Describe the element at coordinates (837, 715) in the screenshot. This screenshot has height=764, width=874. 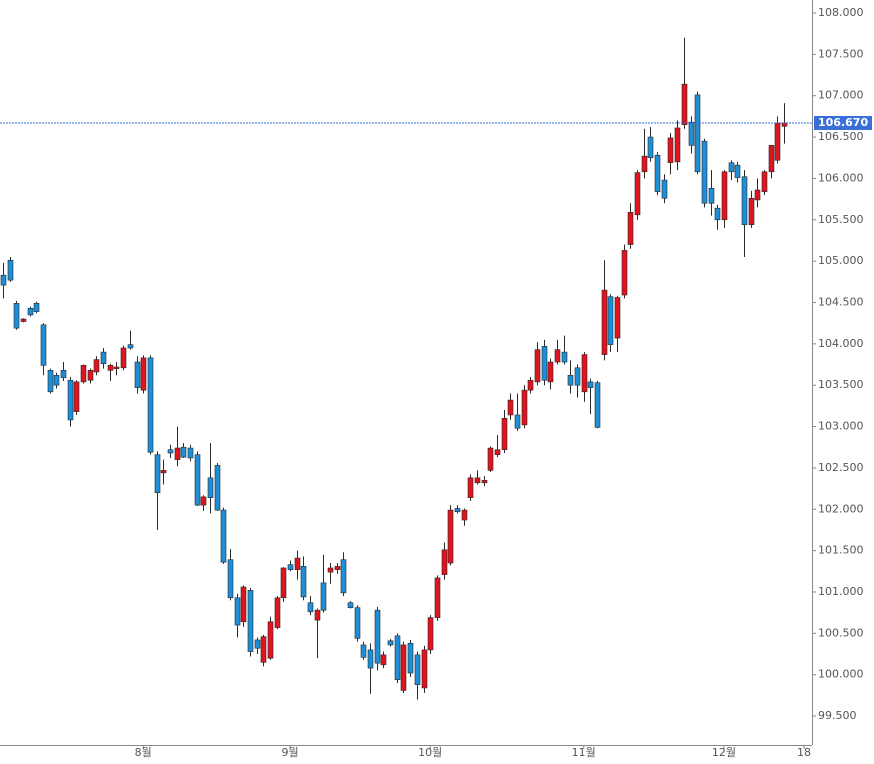
I see `y-tick-label: 99.500` at that location.